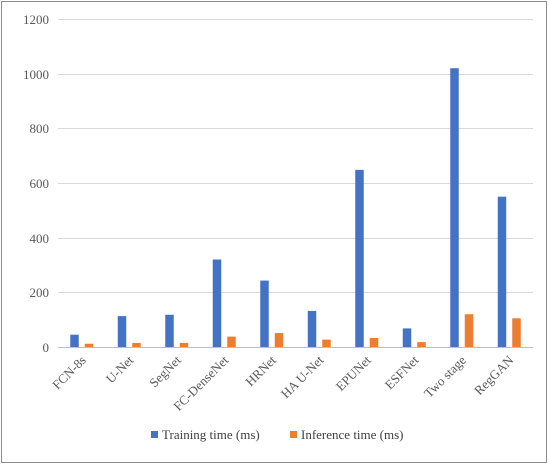 The width and height of the screenshot is (550, 466). Describe the element at coordinates (217, 303) in the screenshot. I see `training-time-bar-fc-densenet` at that location.